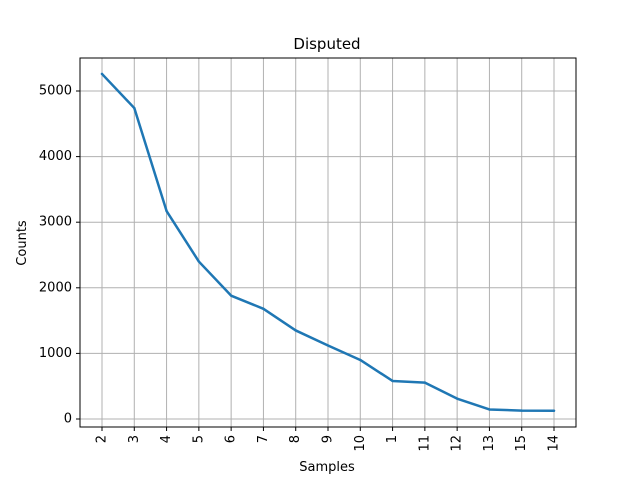  I want to click on y-tick-label: 0, so click(68, 419).